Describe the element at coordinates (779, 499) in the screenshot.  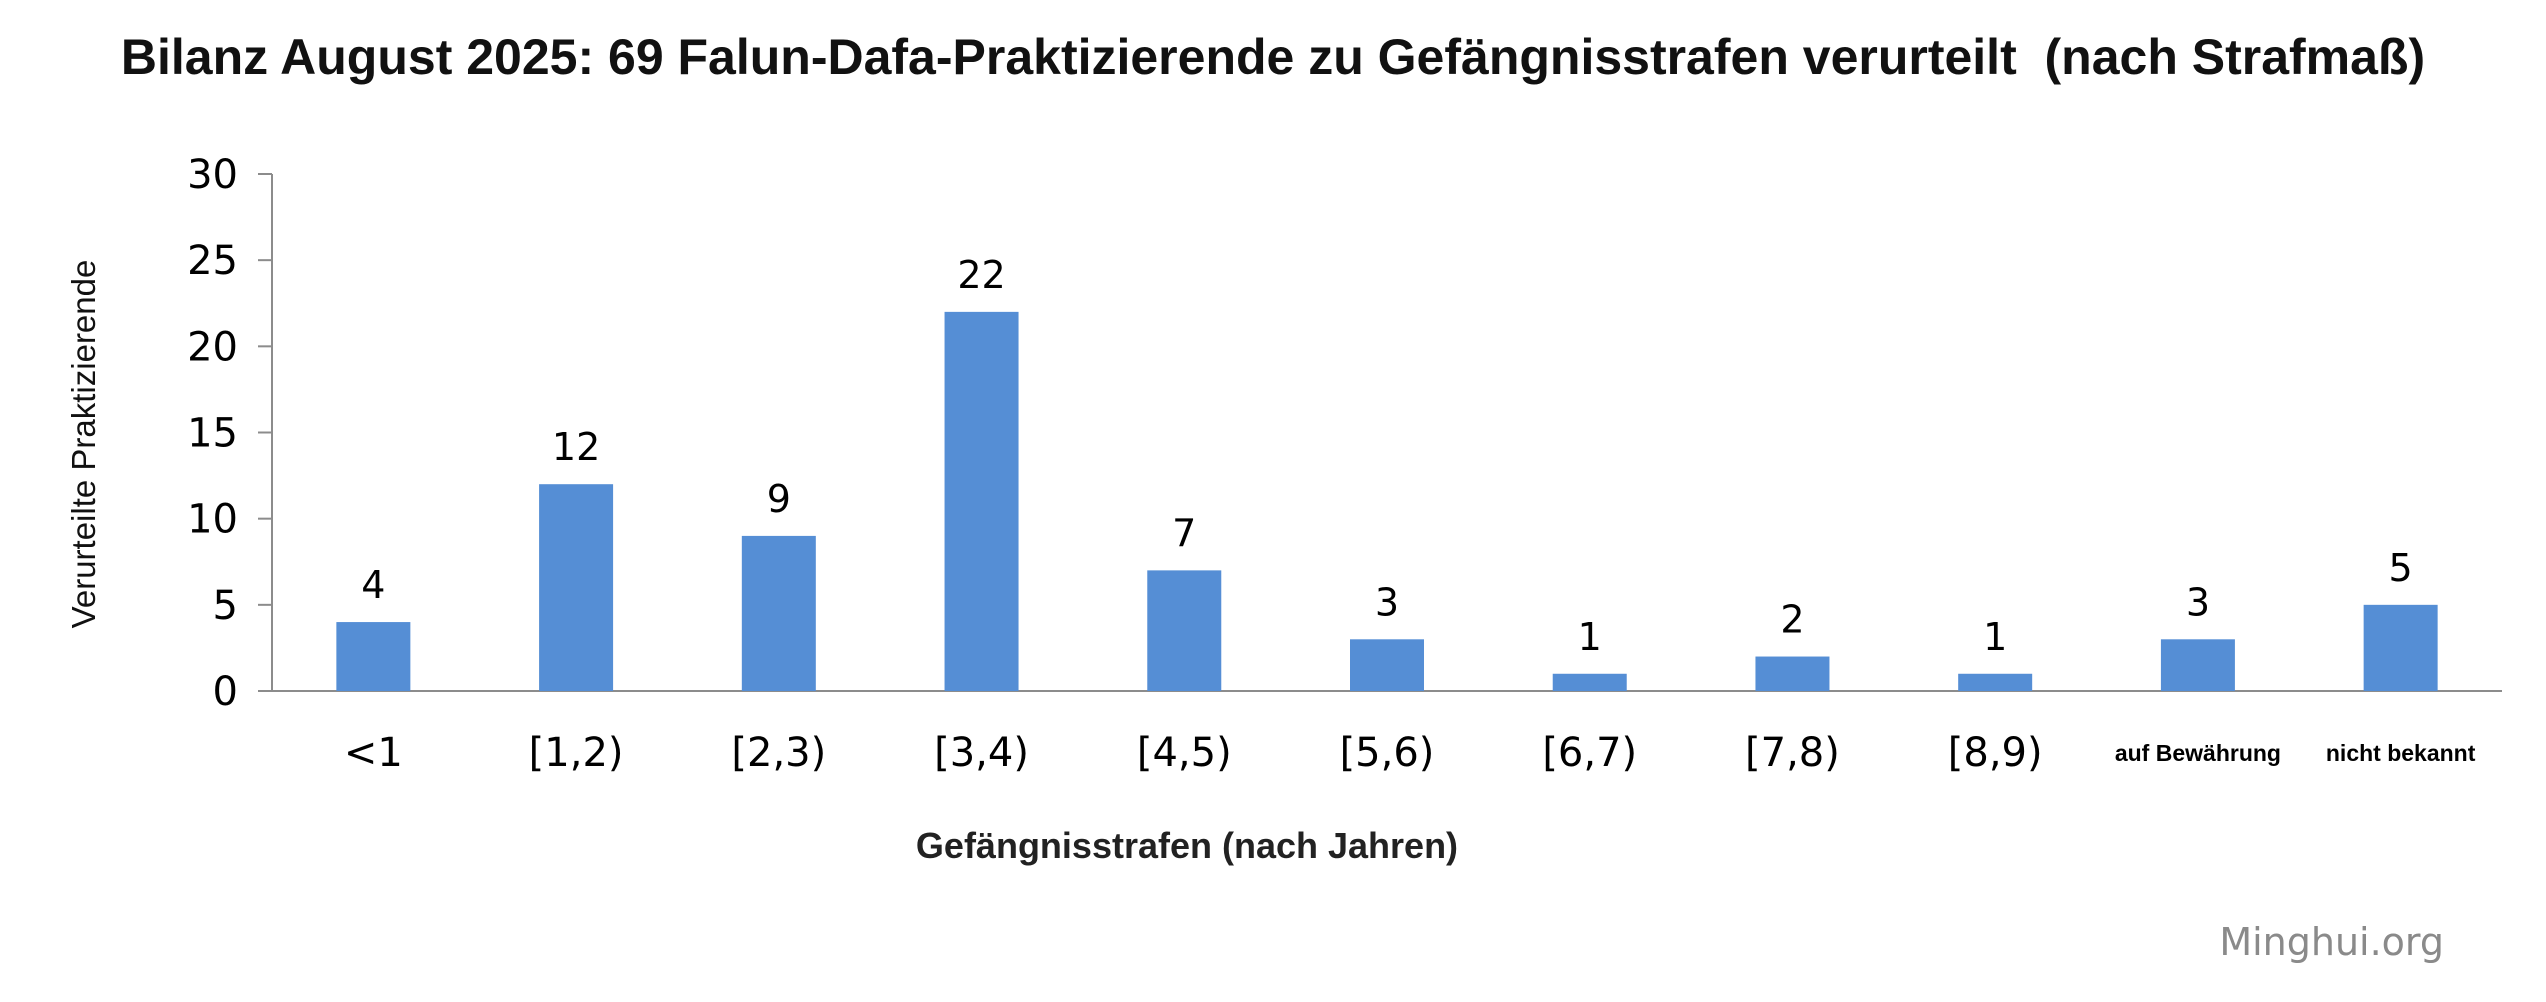
I see `data-label: 9` at that location.